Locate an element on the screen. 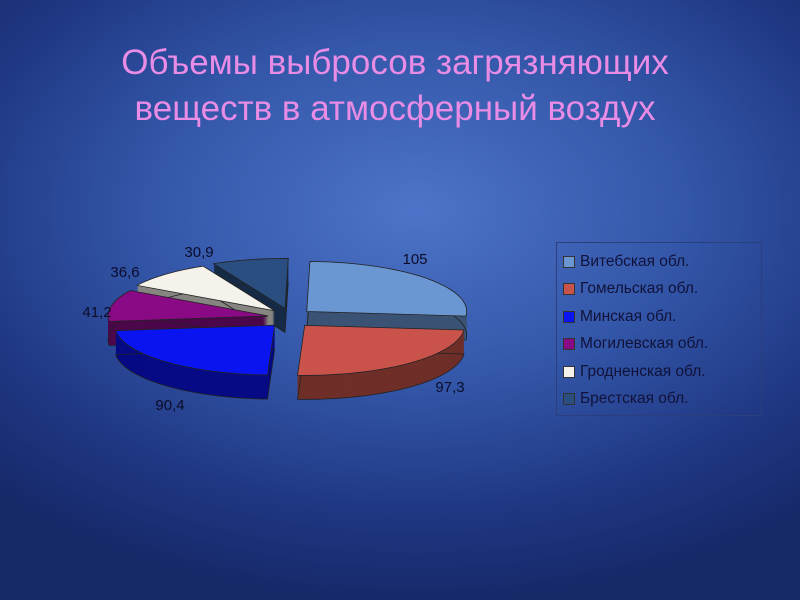 This screenshot has height=600, width=800. data-label: 30,9 is located at coordinates (198, 252).